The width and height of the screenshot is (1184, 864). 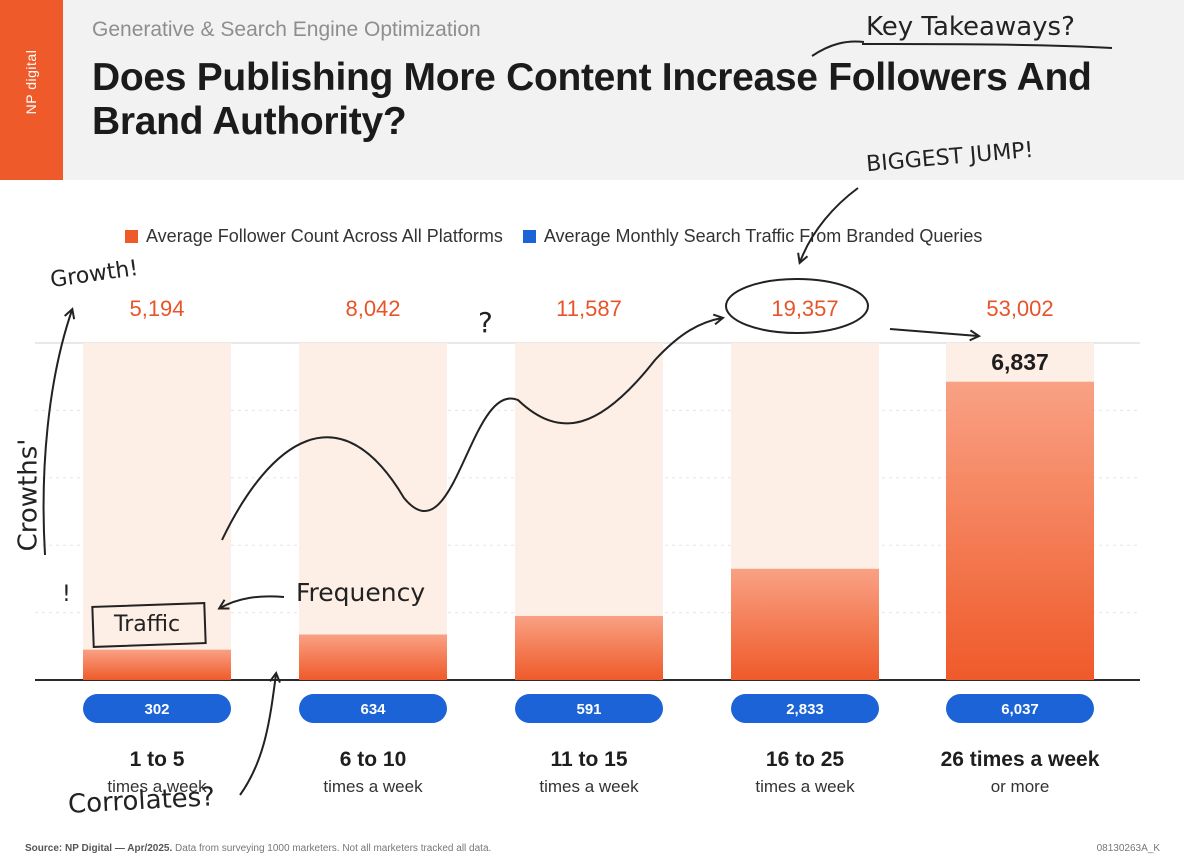 I want to click on annotation-key-takeaways: Key Takeaways?, so click(x=970, y=27).